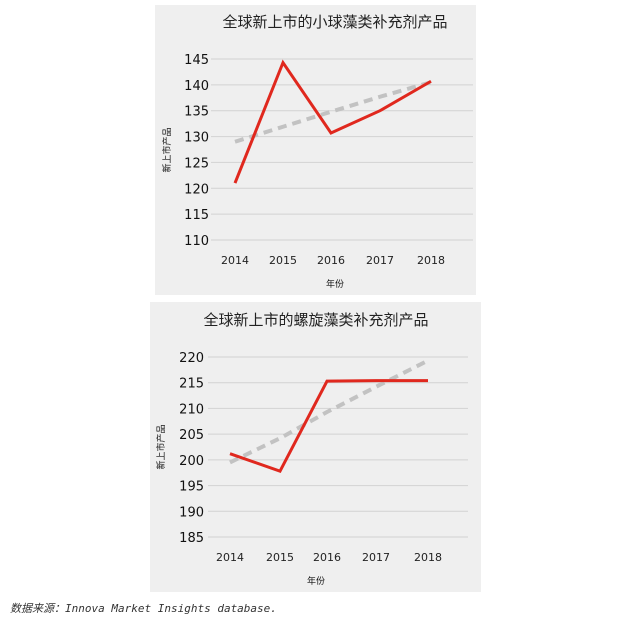 This screenshot has height=631, width=628. What do you see at coordinates (196, 163) in the screenshot?
I see `y-tick-label: 125` at bounding box center [196, 163].